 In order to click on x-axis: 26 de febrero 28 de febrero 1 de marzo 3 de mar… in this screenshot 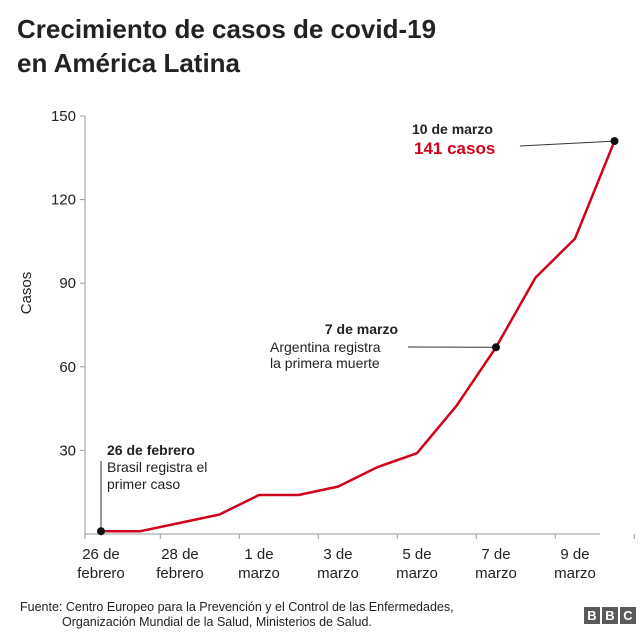, I will do `click(356, 557)`.